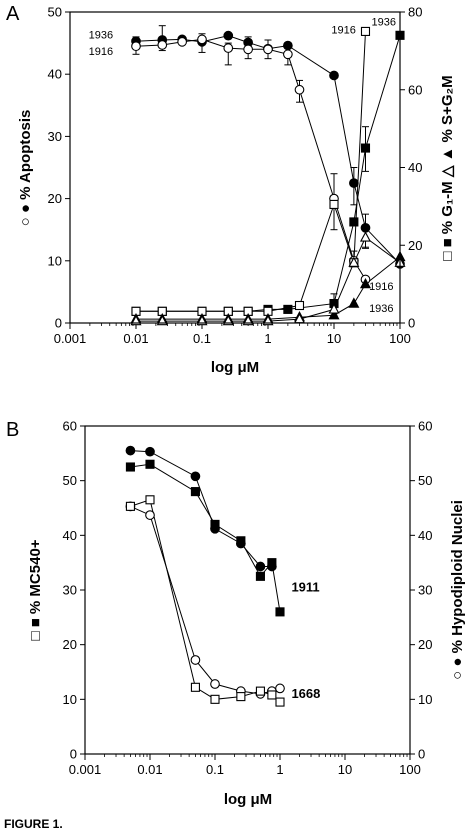 The width and height of the screenshot is (474, 832). Describe the element at coordinates (415, 12) in the screenshot. I see `panel-a-right-tick-label: 80` at that location.